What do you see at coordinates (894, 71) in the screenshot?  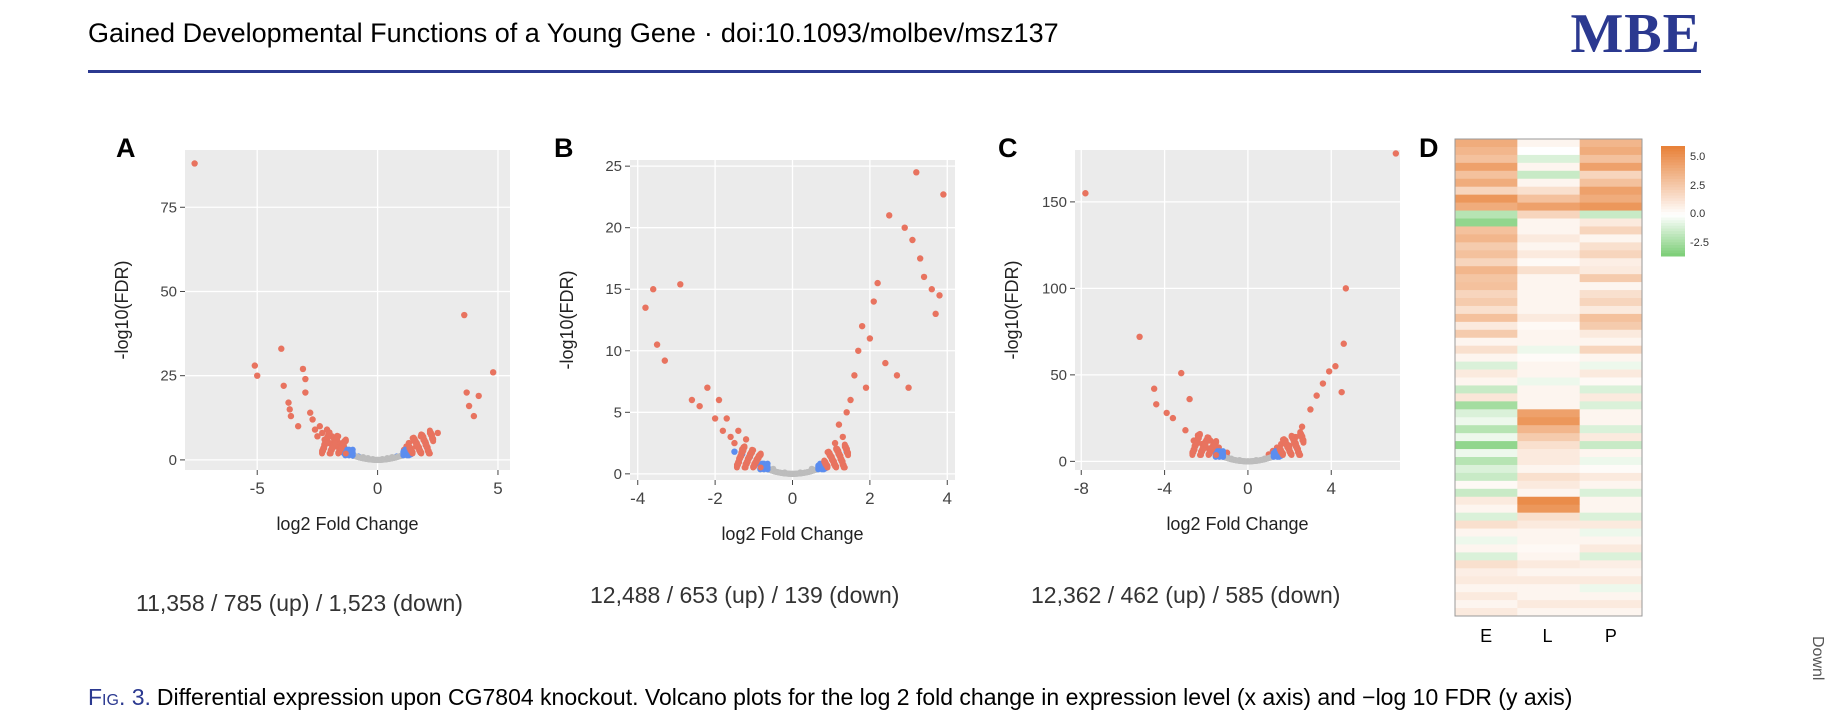 I see `header-rule` at bounding box center [894, 71].